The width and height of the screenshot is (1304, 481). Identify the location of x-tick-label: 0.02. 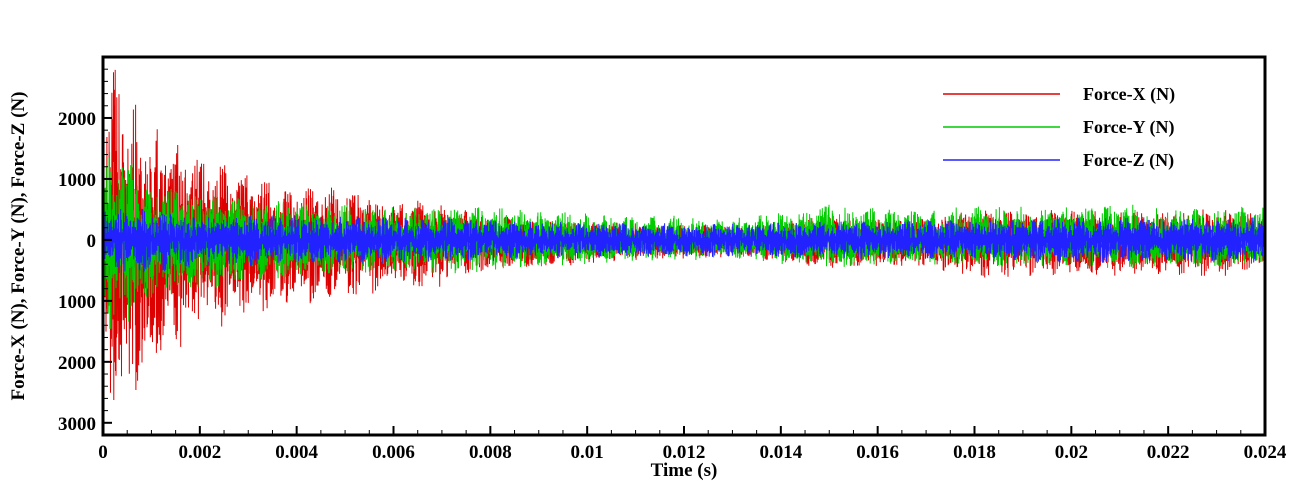
(1071, 452).